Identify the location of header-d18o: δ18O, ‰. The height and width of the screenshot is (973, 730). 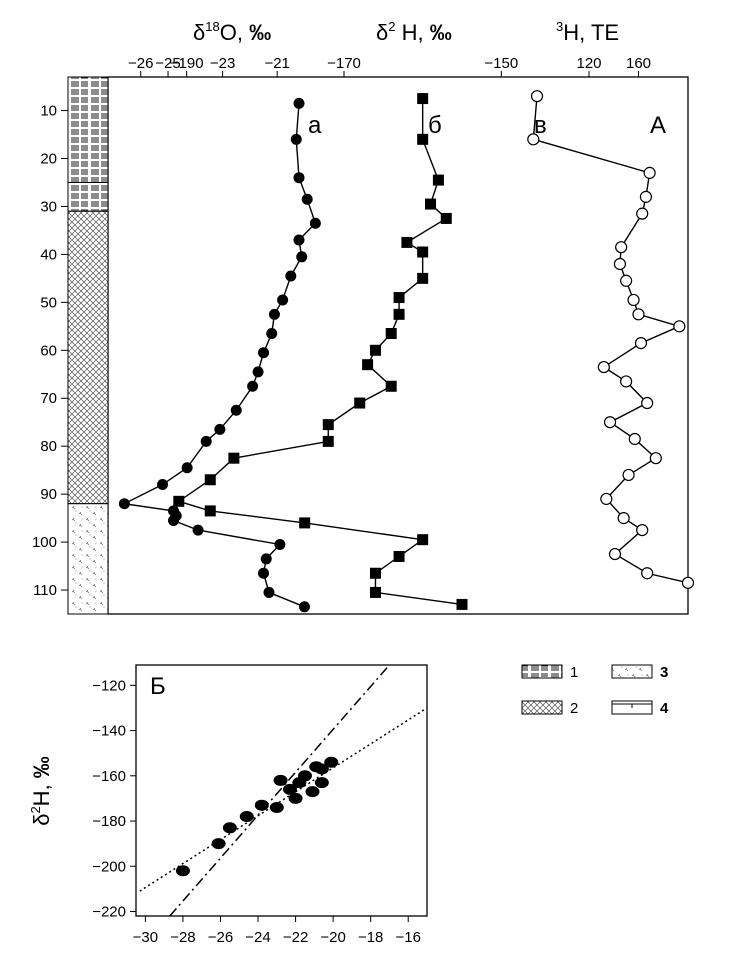
(232, 32).